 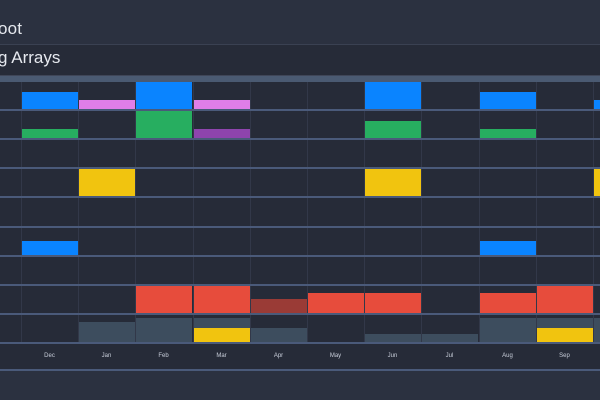 What do you see at coordinates (300, 79) in the screenshot?
I see `header-divider` at bounding box center [300, 79].